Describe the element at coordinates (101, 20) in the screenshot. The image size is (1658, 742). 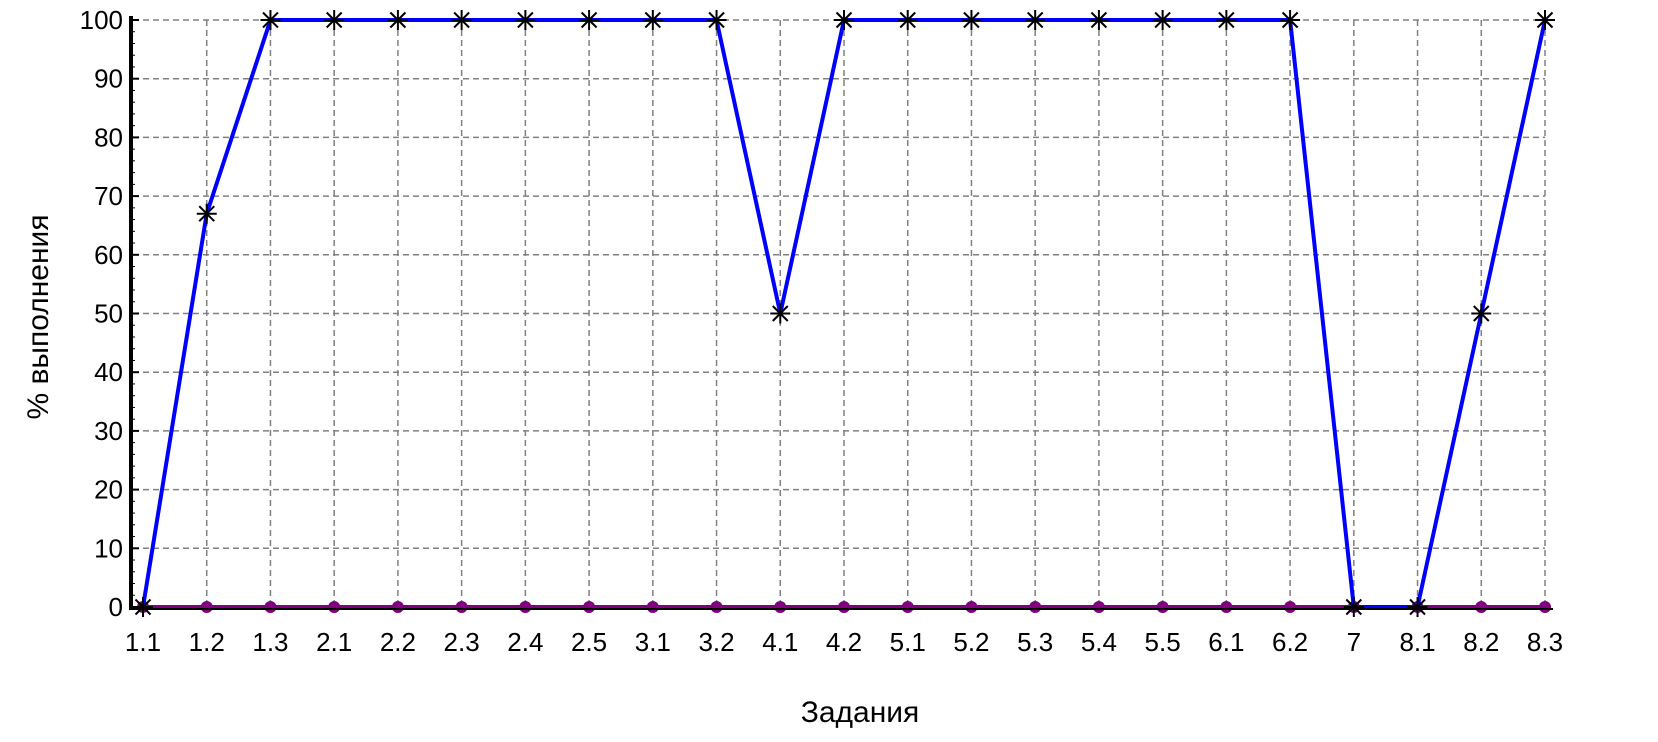
I see `y-tick-label: 100` at that location.